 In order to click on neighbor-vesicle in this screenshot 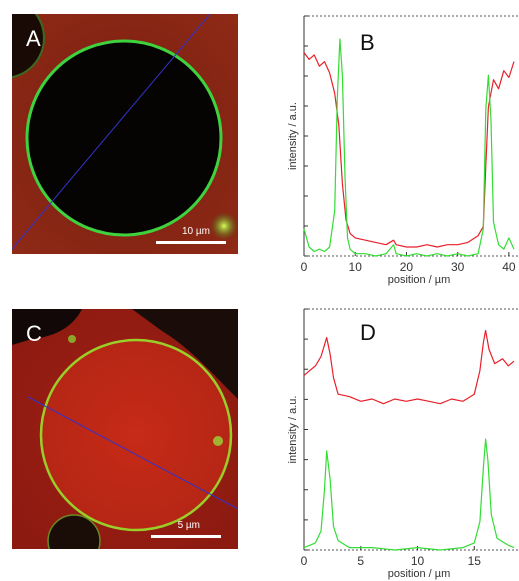, I will do `click(74, 532)`.